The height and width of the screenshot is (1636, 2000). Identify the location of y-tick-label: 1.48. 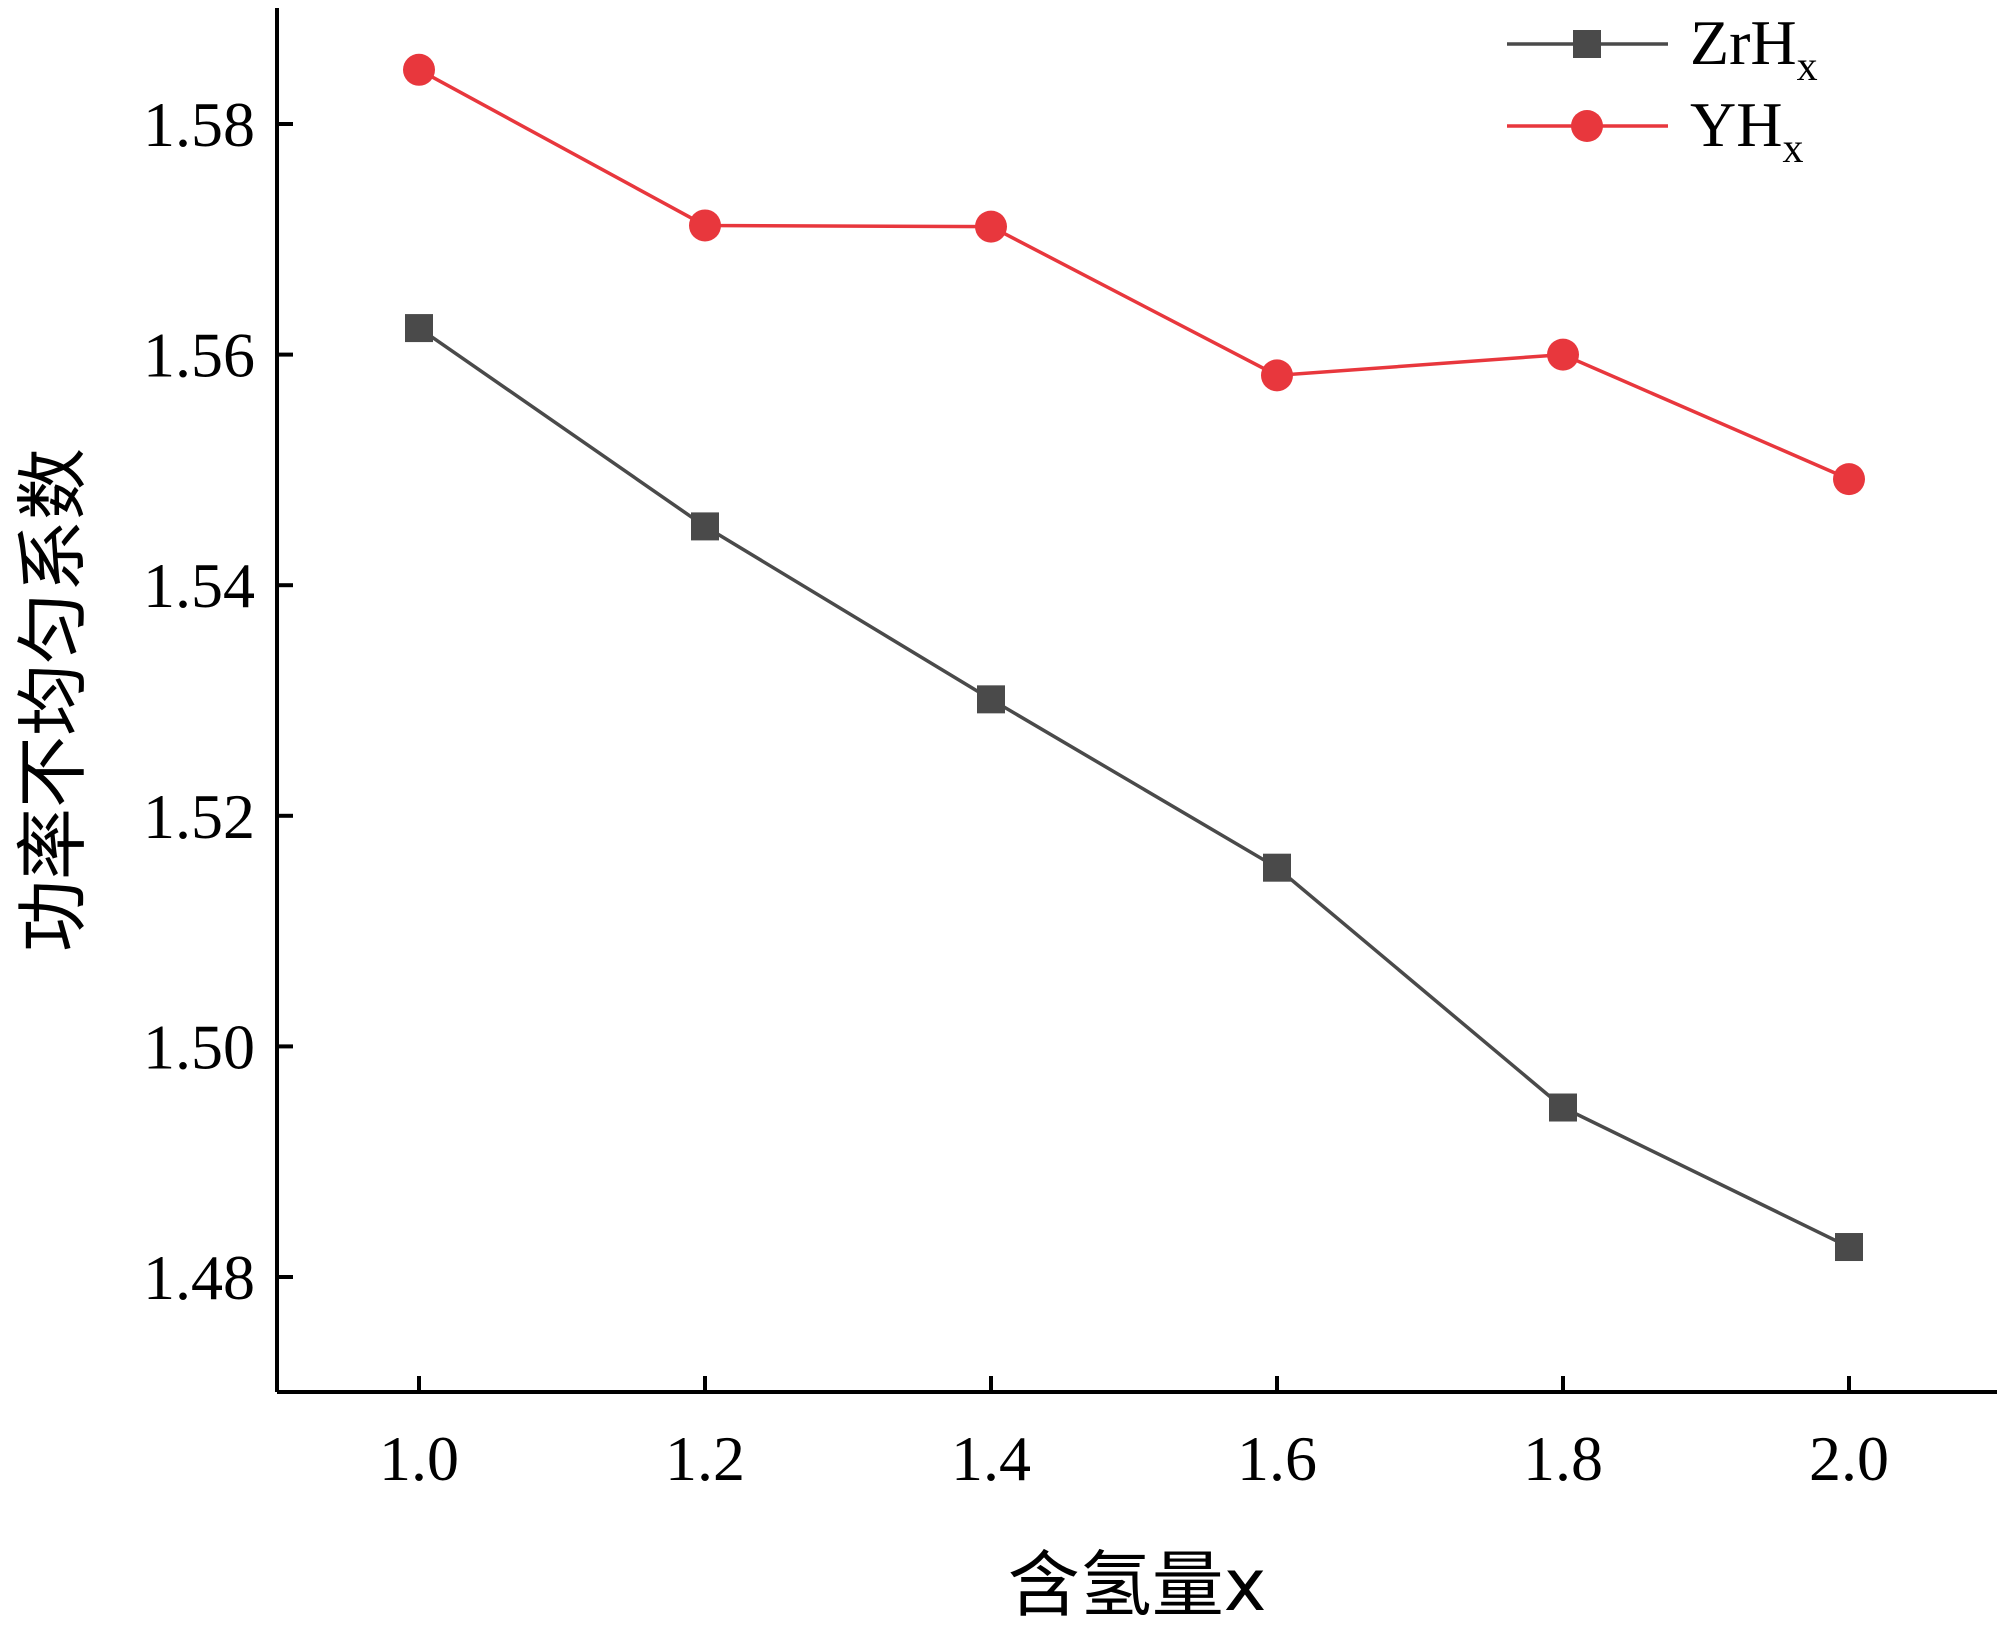
(199, 1277).